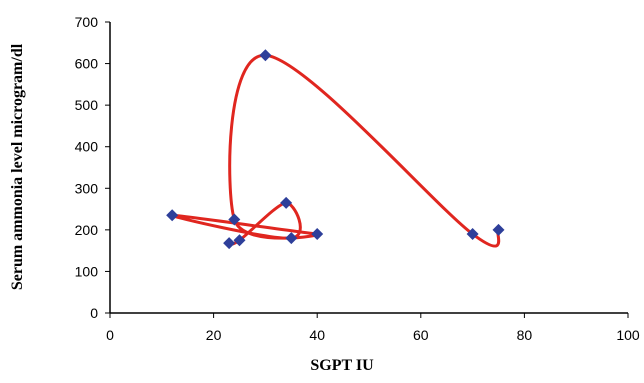  Describe the element at coordinates (94, 313) in the screenshot. I see `y-tick-label: 0` at that location.